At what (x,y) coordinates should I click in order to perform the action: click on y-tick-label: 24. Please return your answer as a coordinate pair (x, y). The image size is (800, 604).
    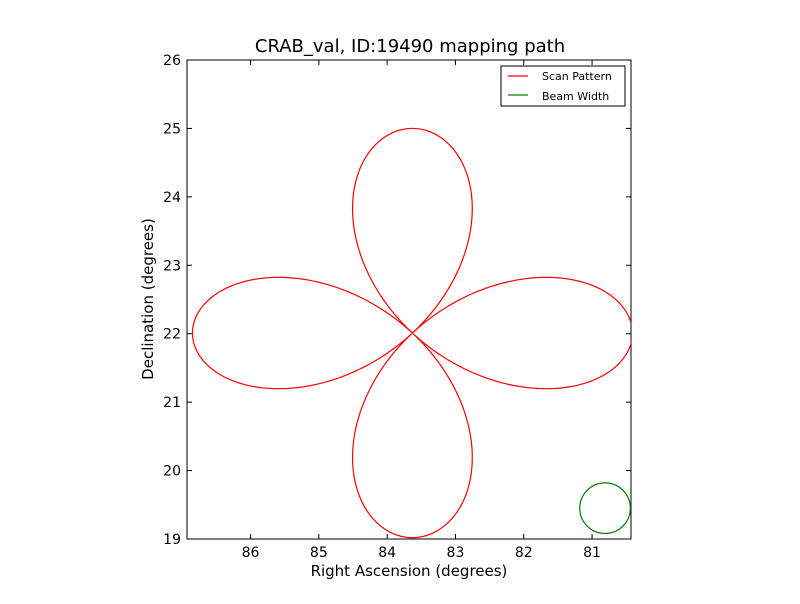
    Looking at the image, I should click on (172, 198).